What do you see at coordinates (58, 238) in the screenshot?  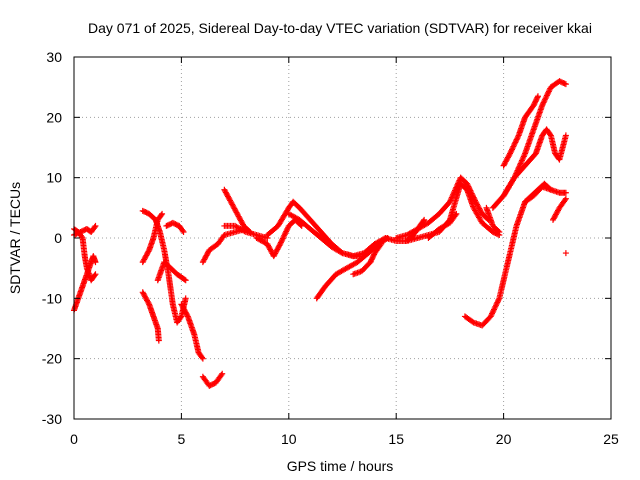 I see `y-tick-label: 0` at bounding box center [58, 238].